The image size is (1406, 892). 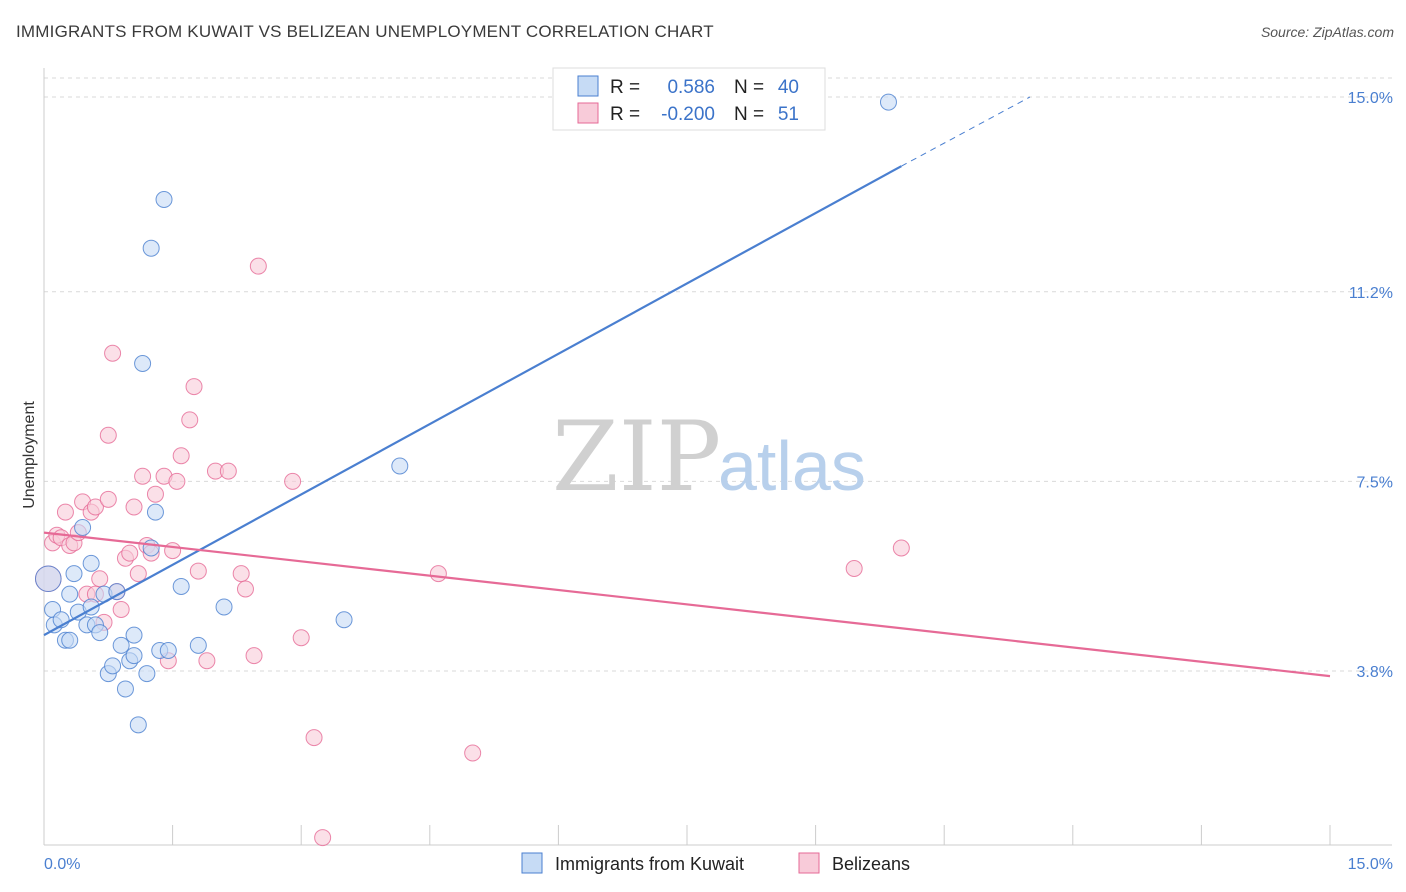 I want to click on legend-r-label-belizeans: R =, so click(x=625, y=114).